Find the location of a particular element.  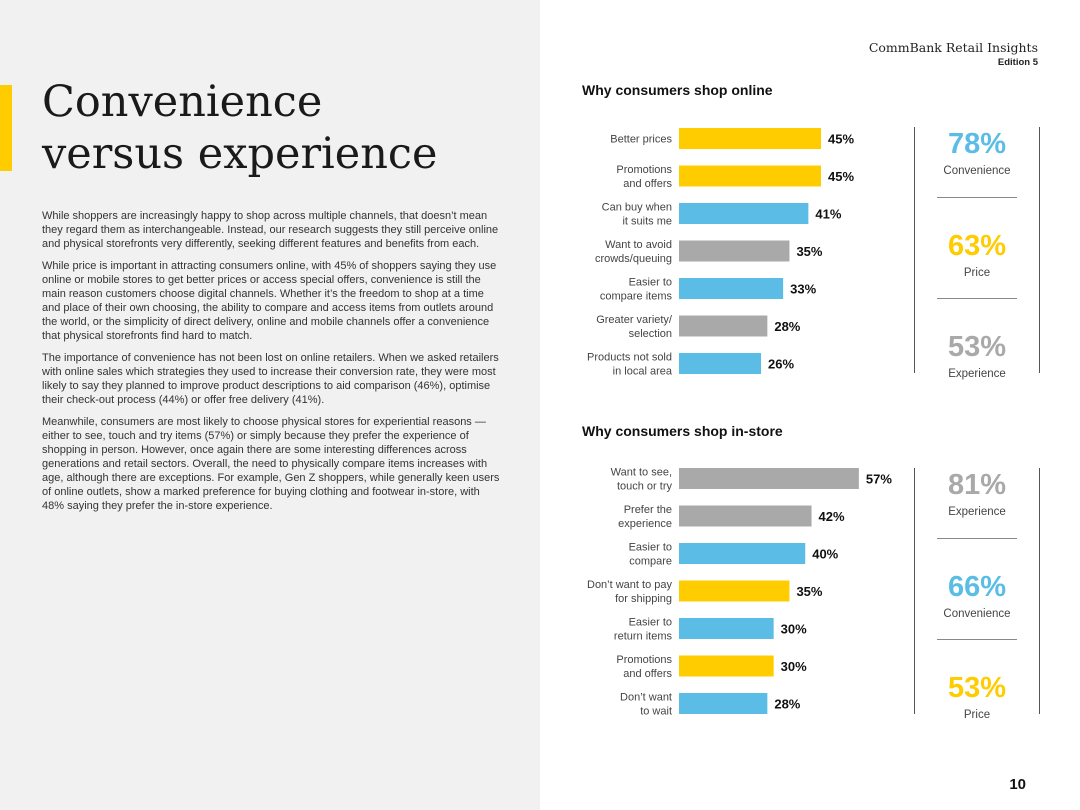

online-category-label: Easier to compare items is located at coordinates (636, 290).